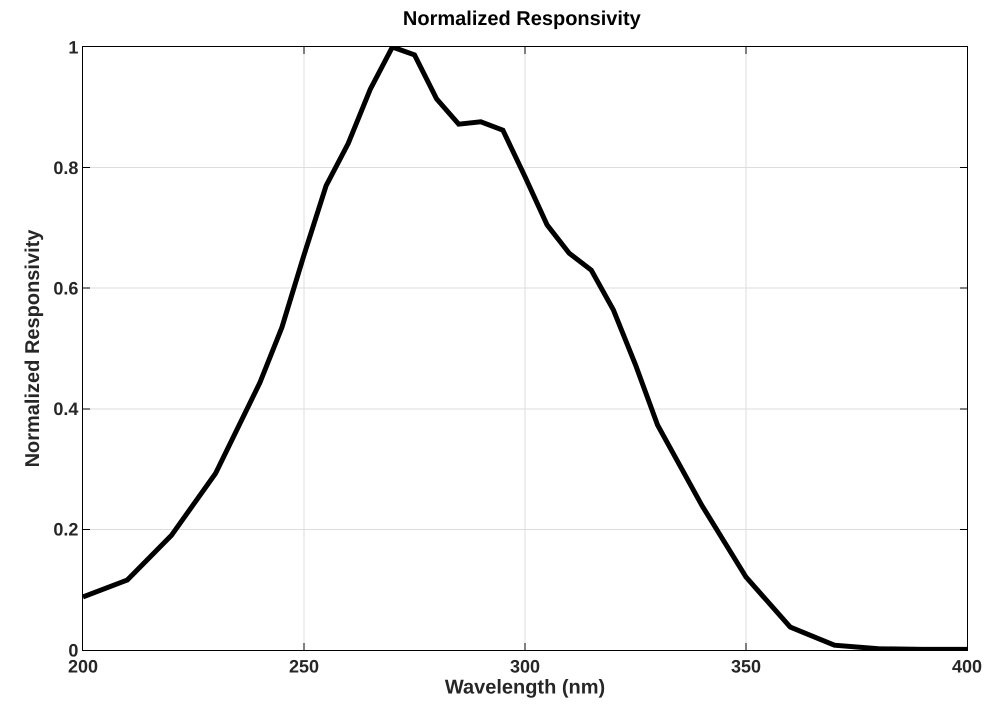 The width and height of the screenshot is (994, 719). What do you see at coordinates (304, 666) in the screenshot?
I see `x-tick-label: 250` at bounding box center [304, 666].